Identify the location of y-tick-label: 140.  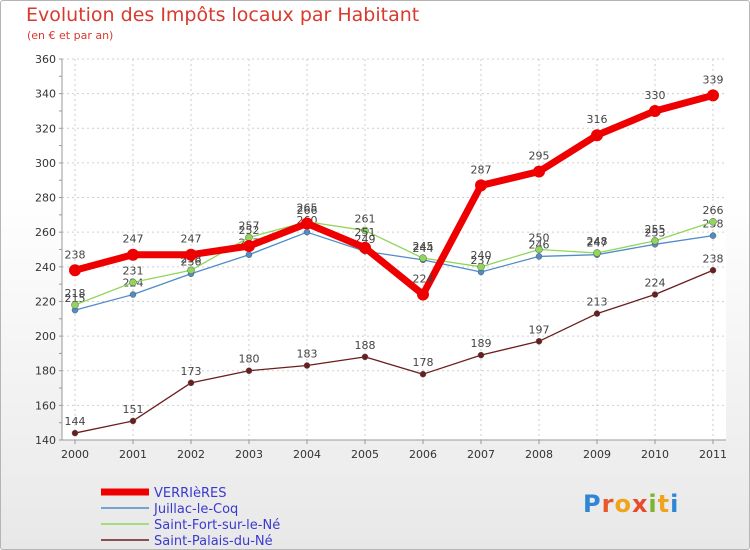
(45, 440).